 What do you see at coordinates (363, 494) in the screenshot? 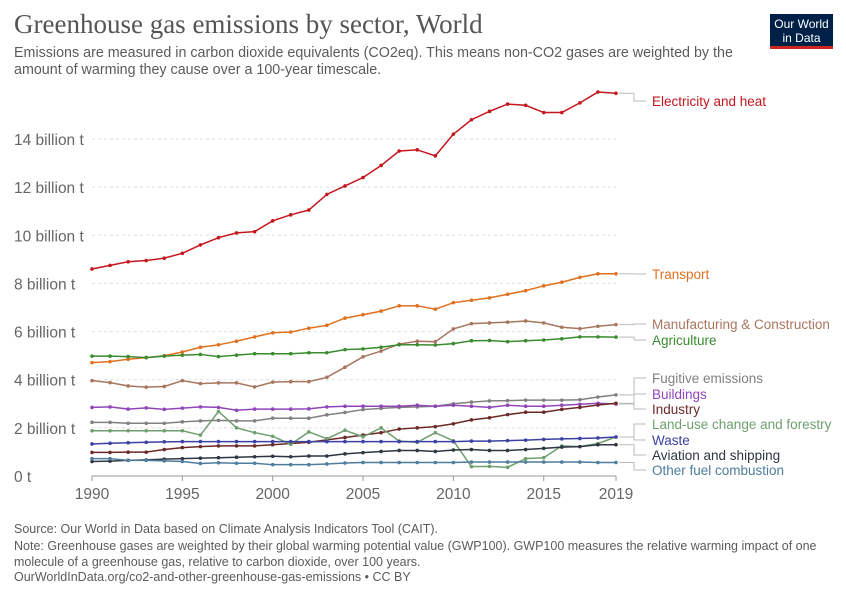
I see `x-tick-label: 2005` at bounding box center [363, 494].